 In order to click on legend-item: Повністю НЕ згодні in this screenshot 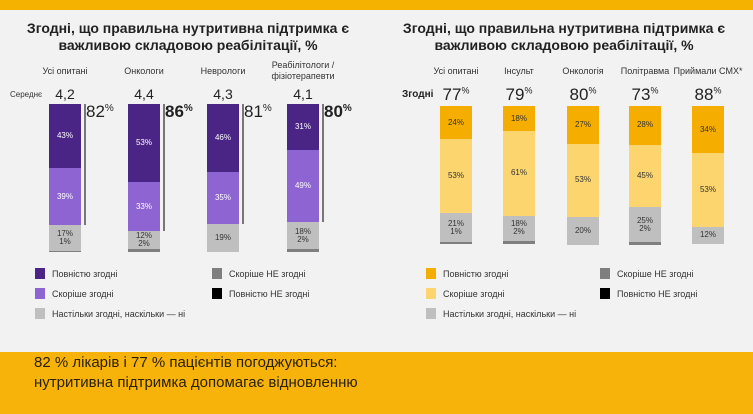, I will do `click(648, 293)`.